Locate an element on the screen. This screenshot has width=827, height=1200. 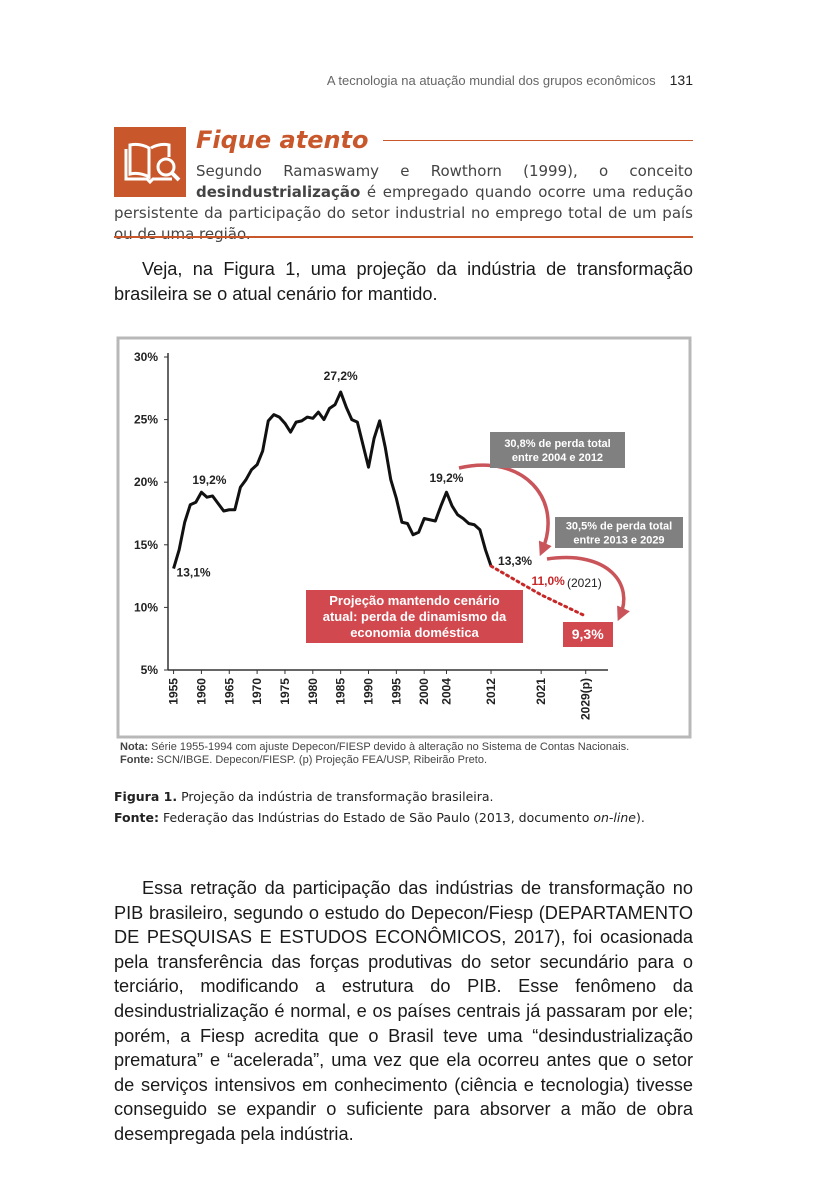
y-tick-label: 5% is located at coordinates (150, 670).